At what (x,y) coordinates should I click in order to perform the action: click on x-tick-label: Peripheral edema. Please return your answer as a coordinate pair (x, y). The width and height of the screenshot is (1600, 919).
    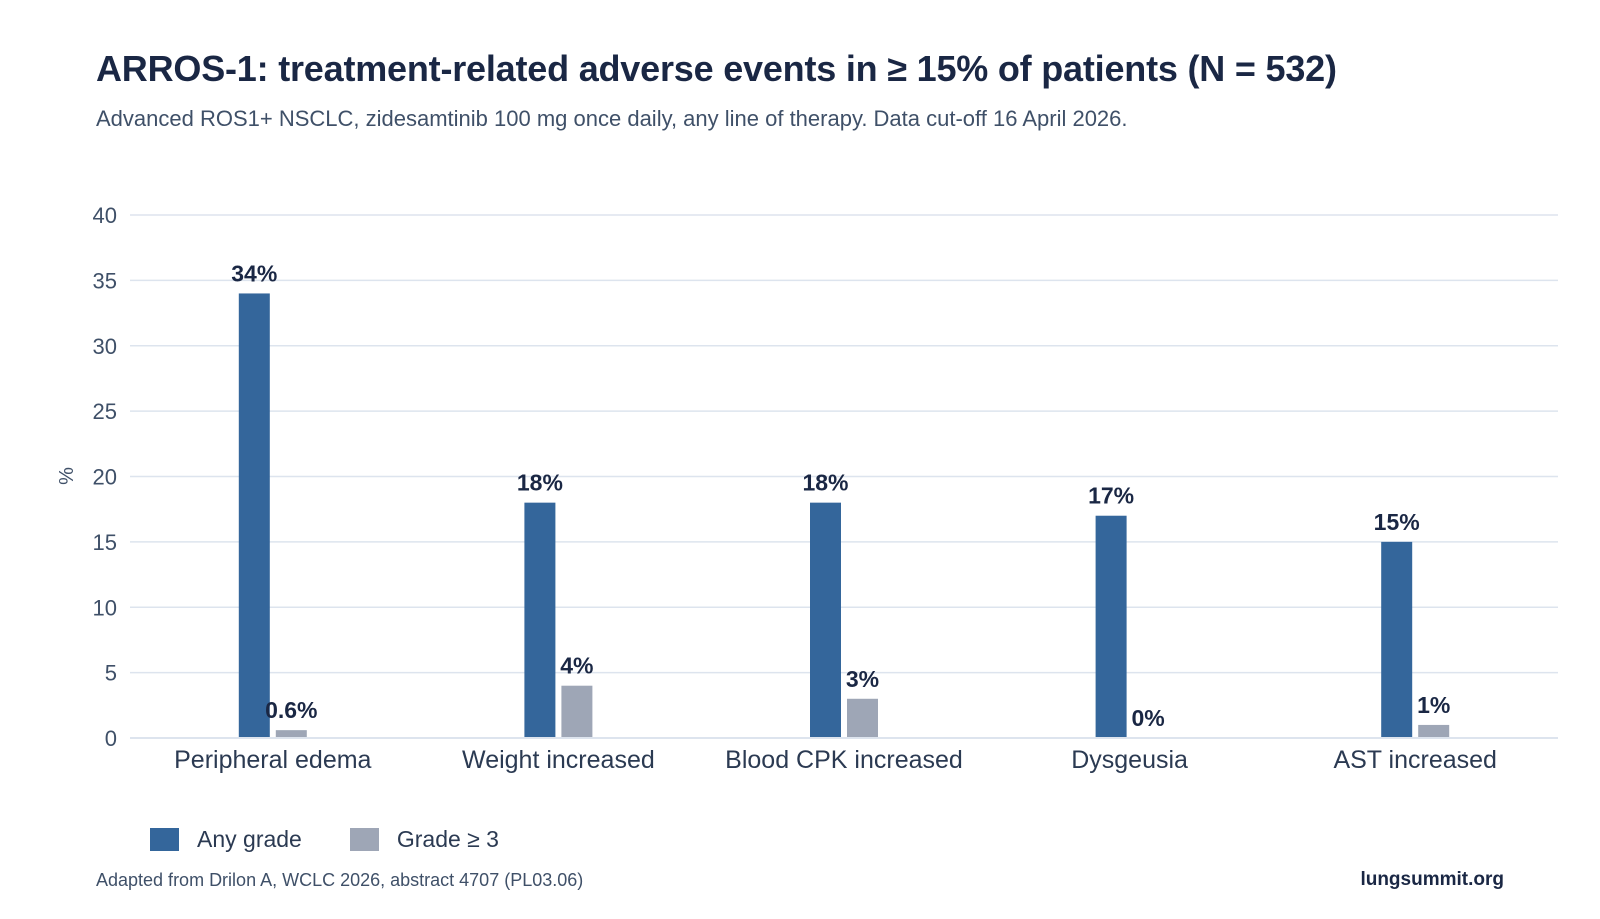
    Looking at the image, I should click on (272, 760).